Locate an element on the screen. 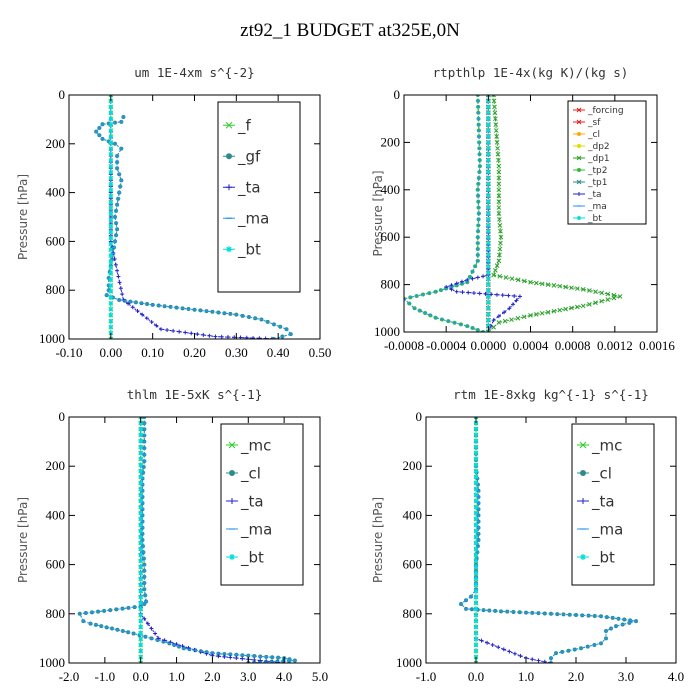  x-tick-label: -0.0008 is located at coordinates (404, 345).